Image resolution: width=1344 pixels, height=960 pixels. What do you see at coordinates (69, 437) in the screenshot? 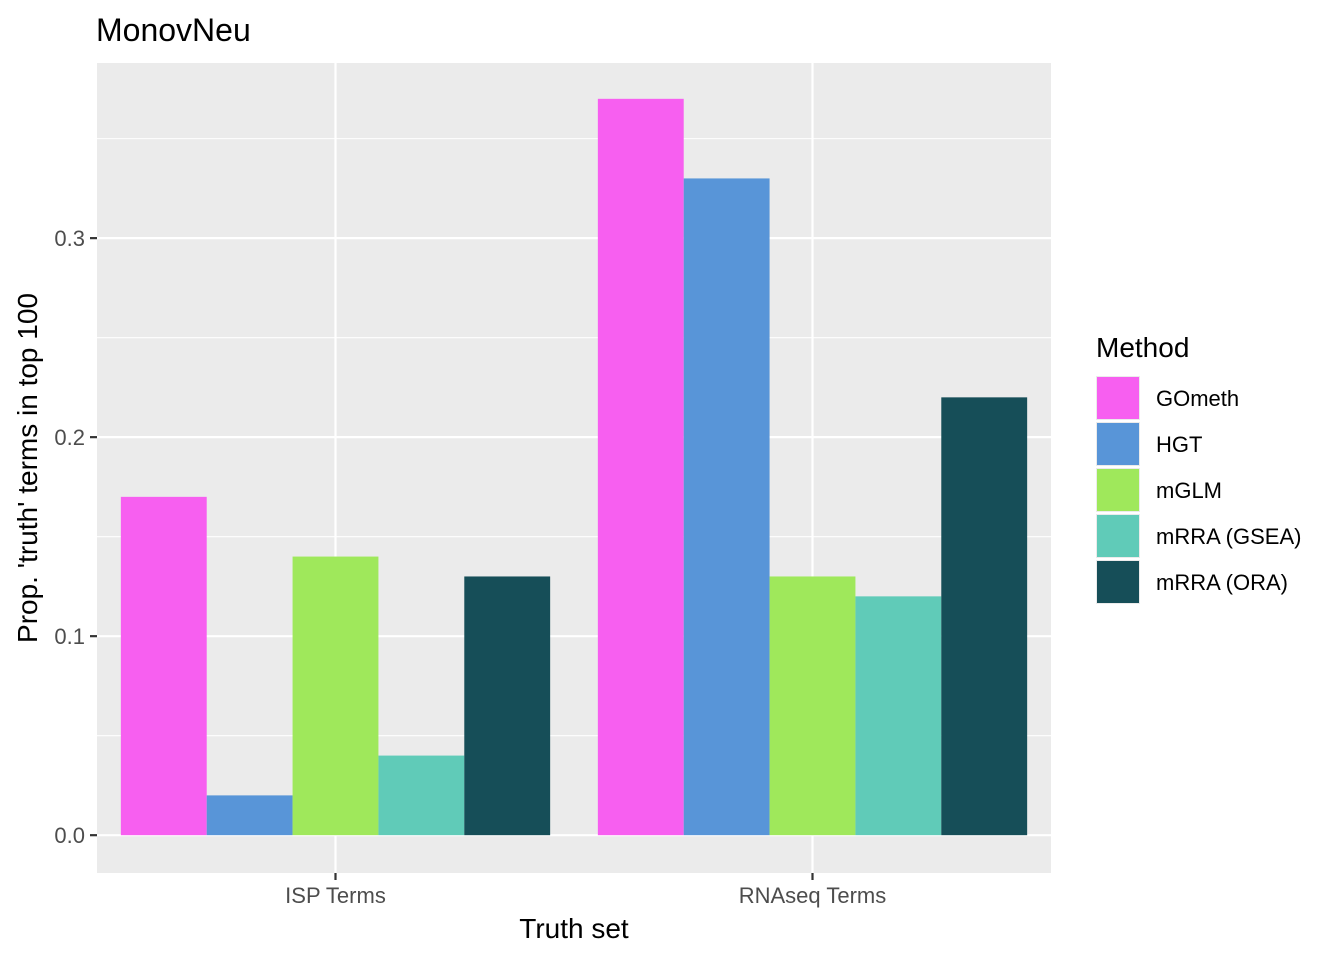
I see `y-tick-label: 0.2` at bounding box center [69, 437].